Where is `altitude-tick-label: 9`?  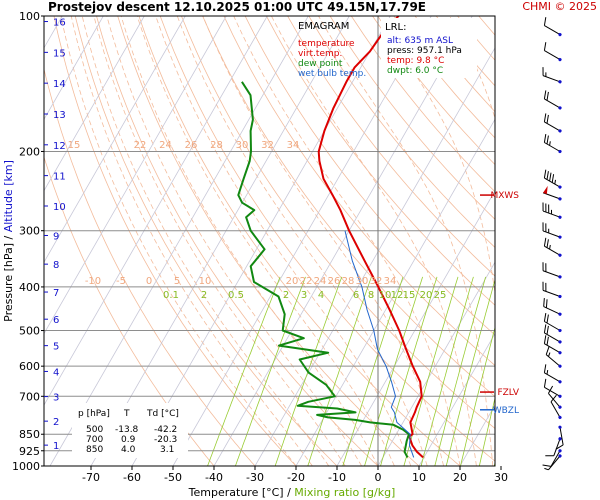 altitude-tick-label: 9 is located at coordinates (56, 236).